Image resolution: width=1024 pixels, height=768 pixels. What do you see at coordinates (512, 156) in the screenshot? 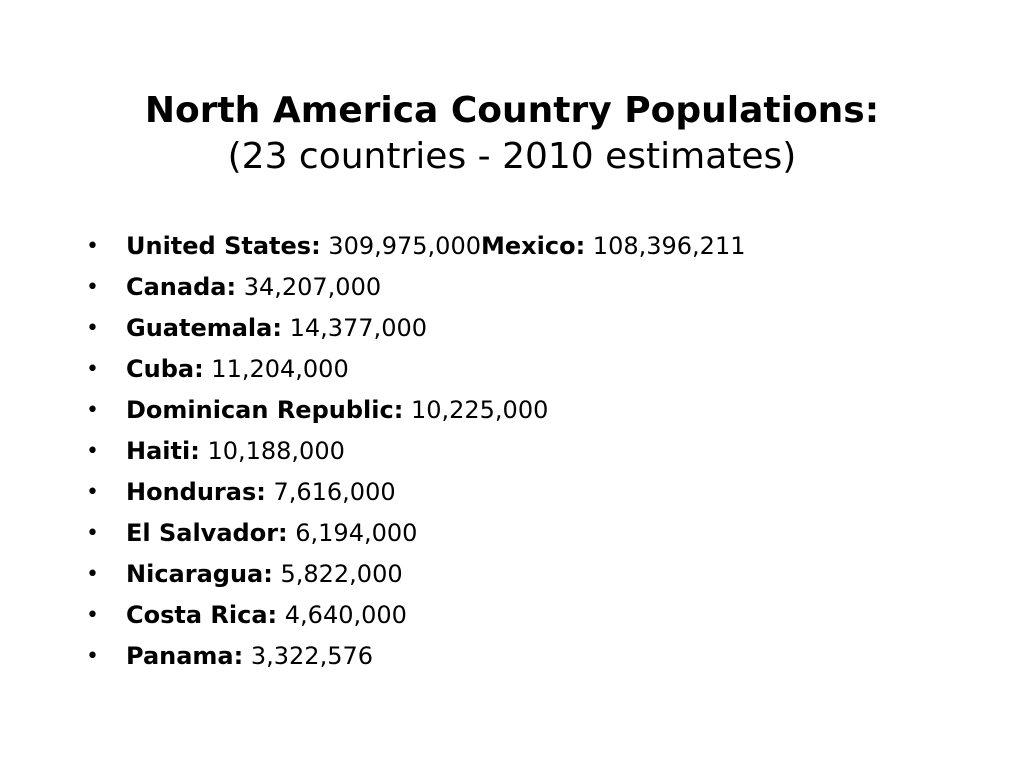
I see `slide-subtitle: (23 countries - 2010 estimates)` at bounding box center [512, 156].